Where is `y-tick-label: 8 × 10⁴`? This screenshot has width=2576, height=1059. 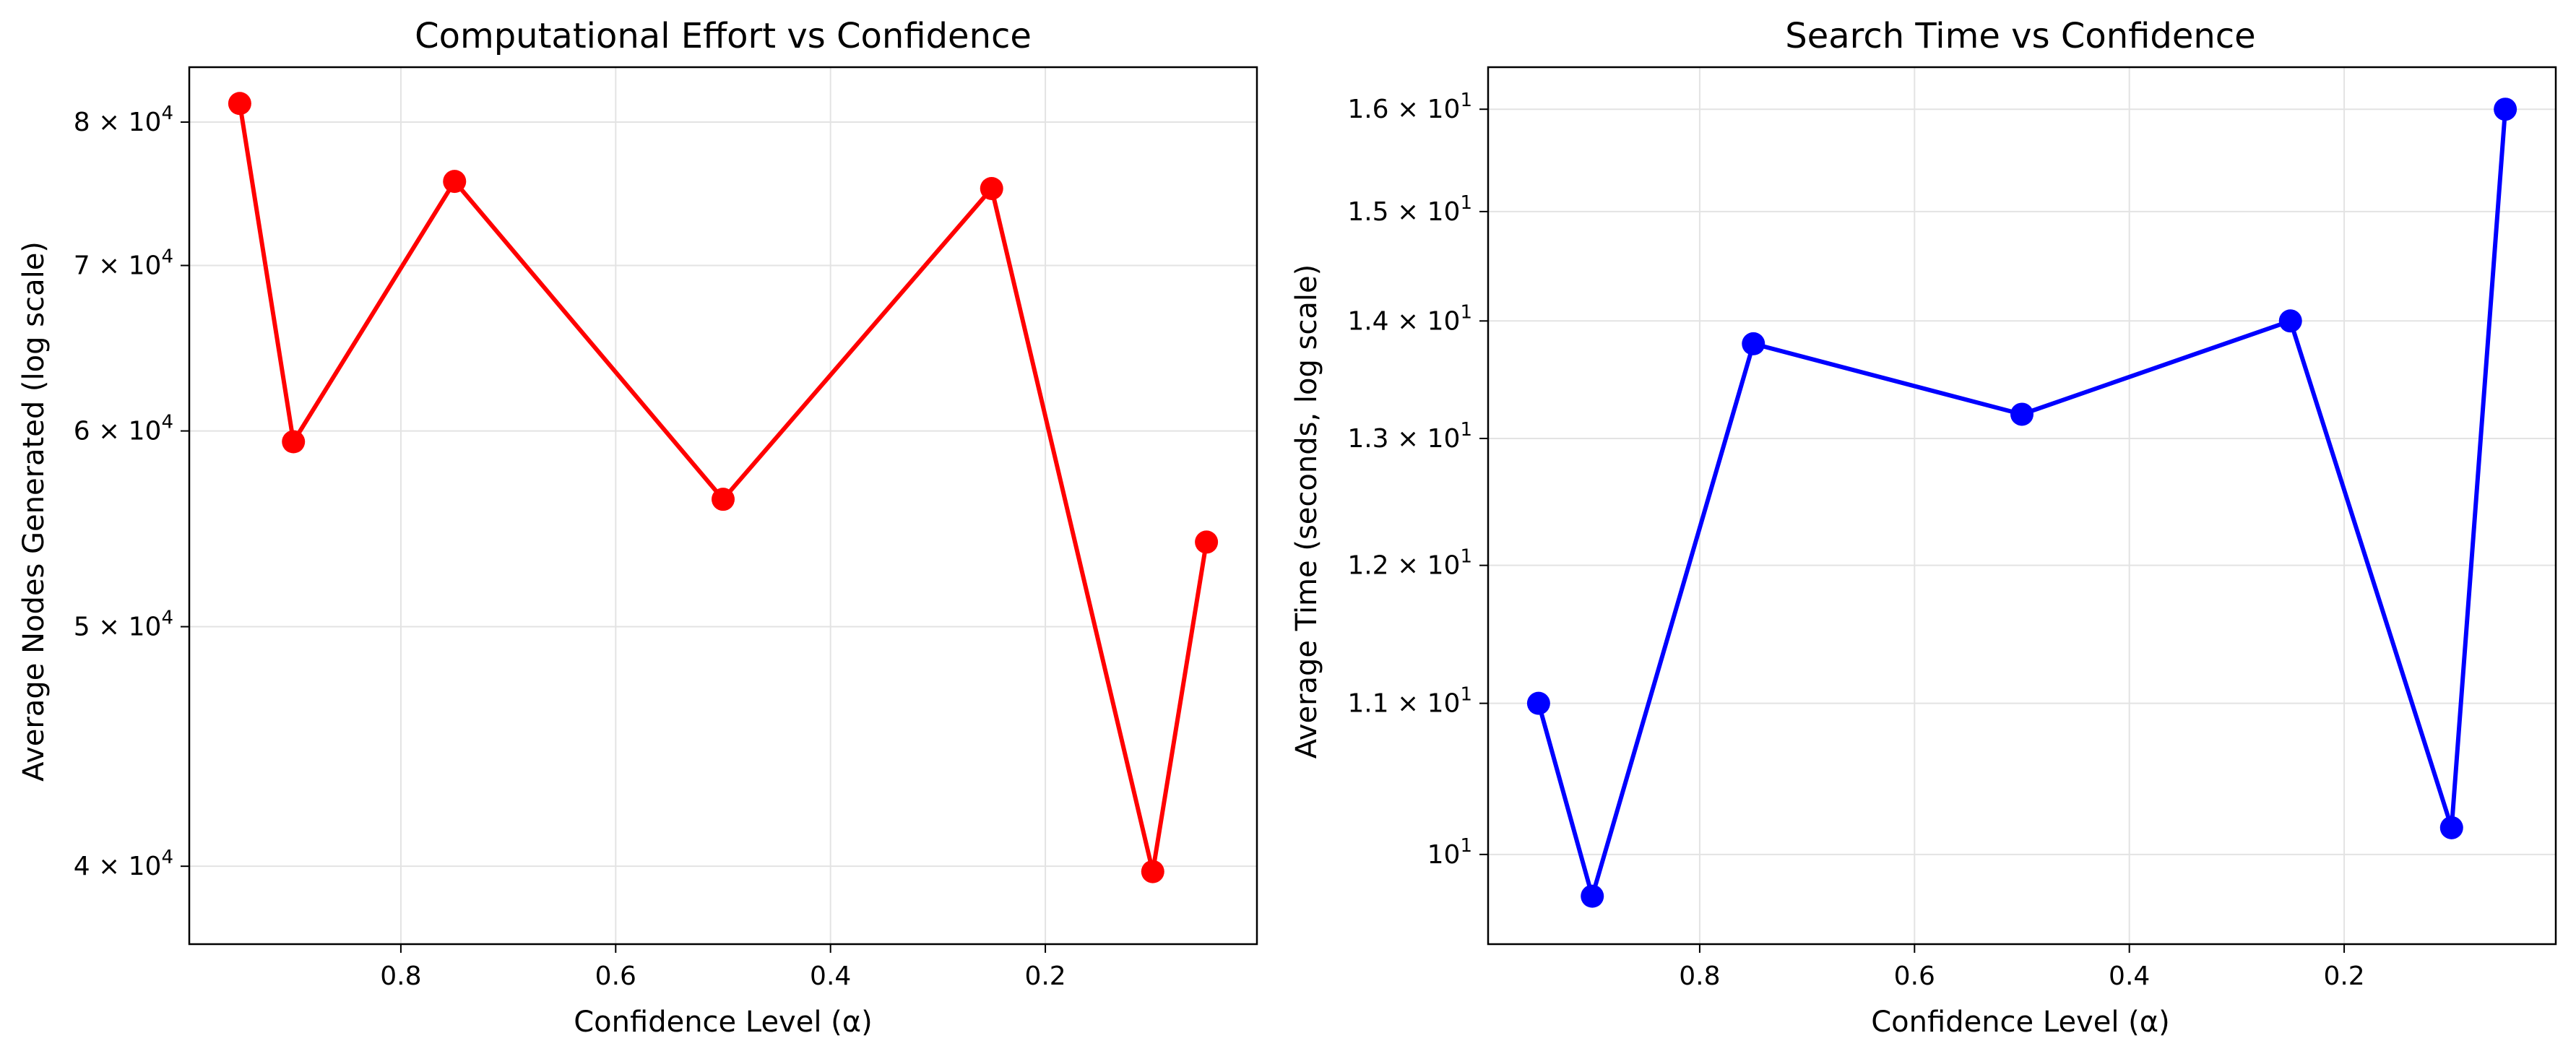
y-tick-label: 8 × 10⁴ is located at coordinates (123, 120).